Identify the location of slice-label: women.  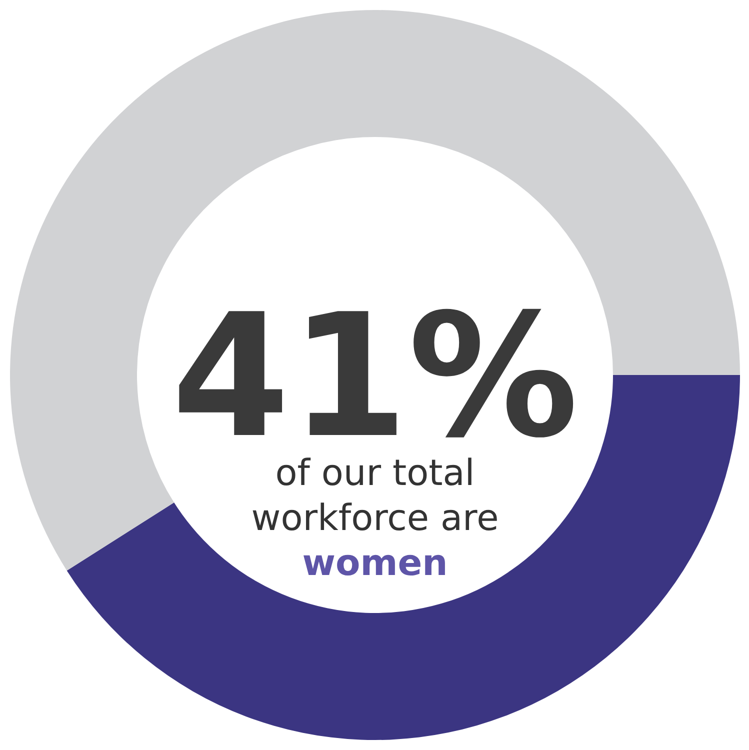
(375, 563).